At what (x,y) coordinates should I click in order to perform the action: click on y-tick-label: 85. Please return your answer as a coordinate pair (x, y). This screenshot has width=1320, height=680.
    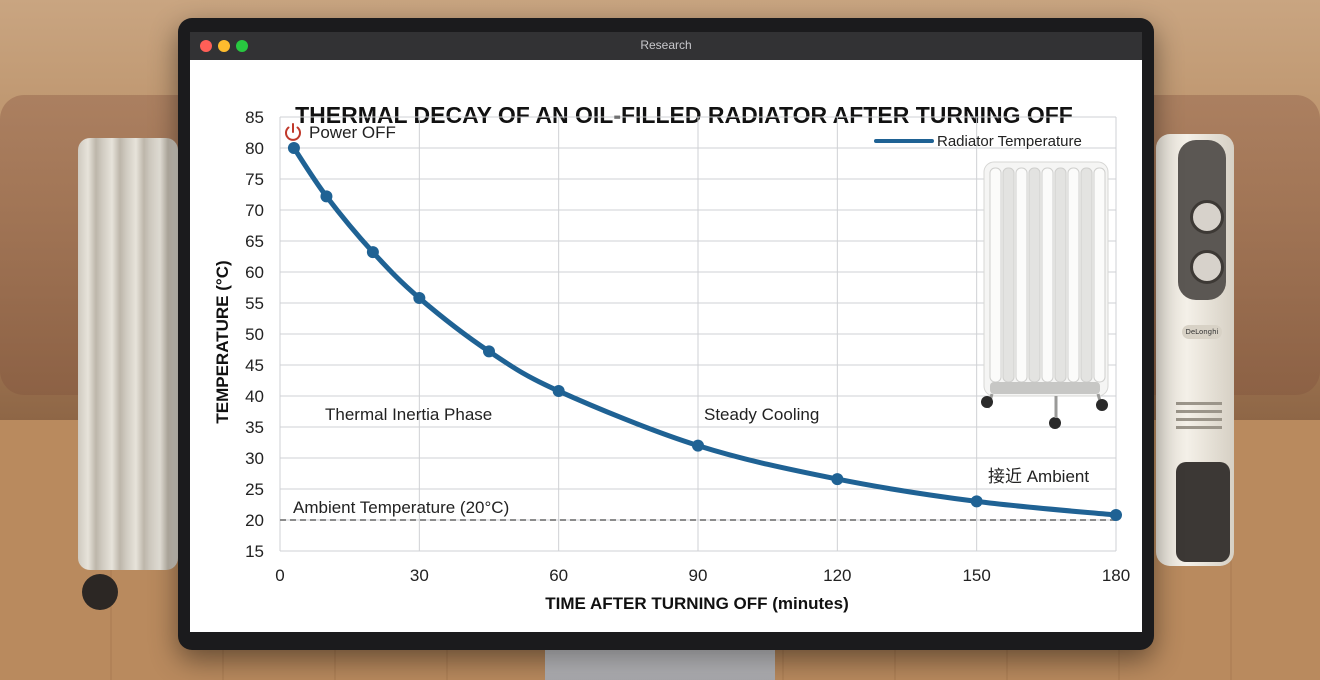
    Looking at the image, I should click on (254, 117).